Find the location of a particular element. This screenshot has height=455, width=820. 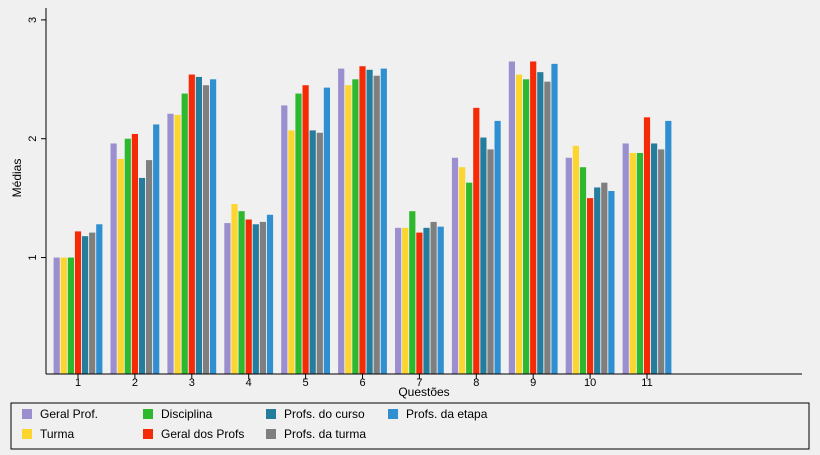

y-tick-label: 2 is located at coordinates (33, 139).